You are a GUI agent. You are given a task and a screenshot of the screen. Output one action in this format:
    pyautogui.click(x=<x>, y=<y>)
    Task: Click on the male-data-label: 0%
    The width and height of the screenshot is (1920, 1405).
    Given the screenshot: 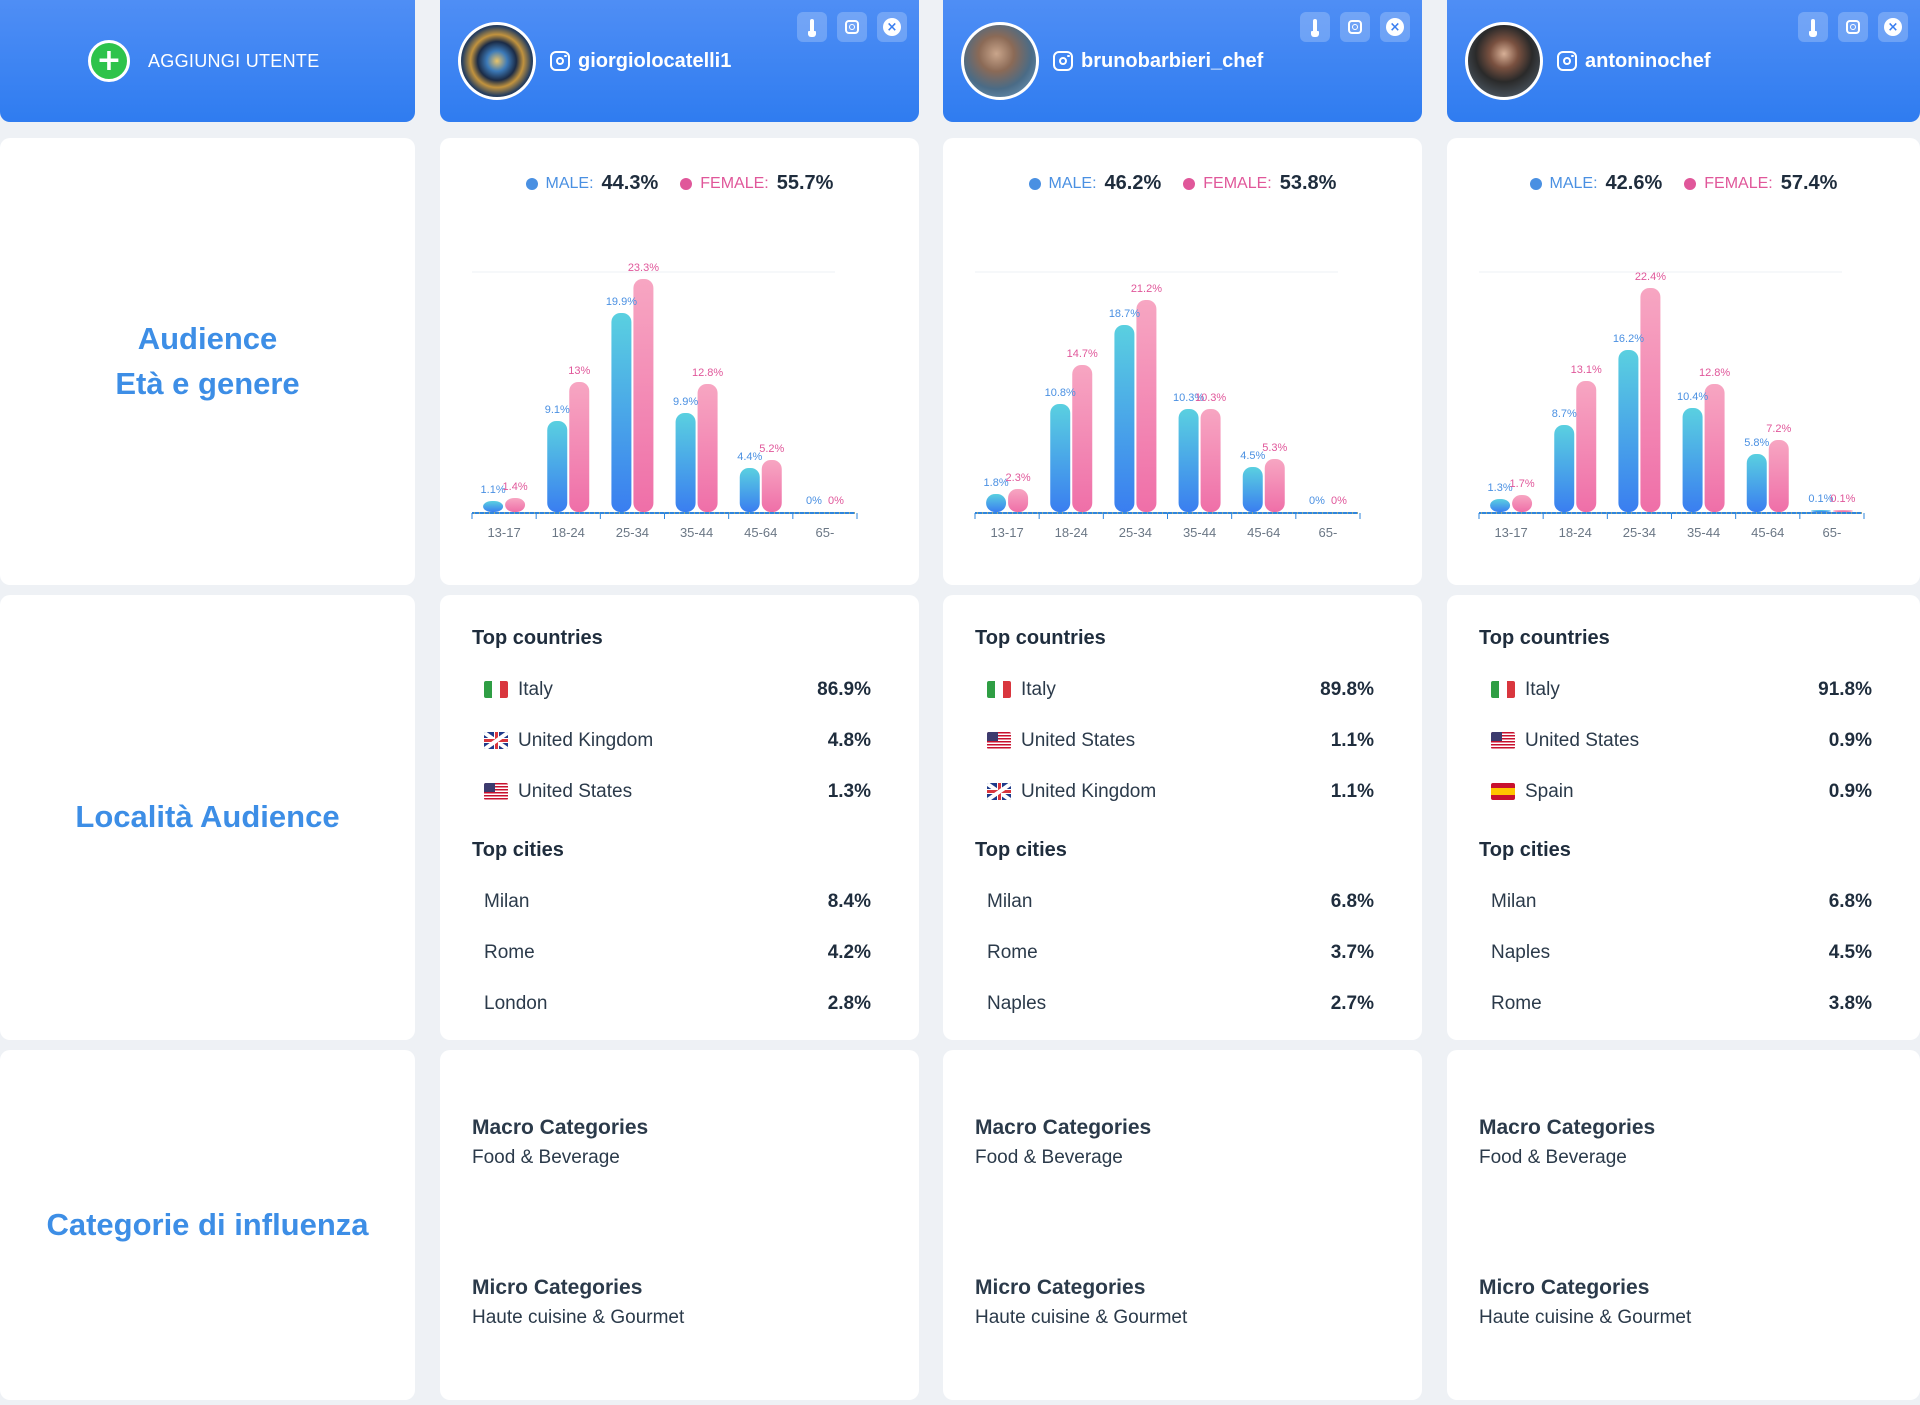 What is the action you would take?
    pyautogui.click(x=1317, y=501)
    